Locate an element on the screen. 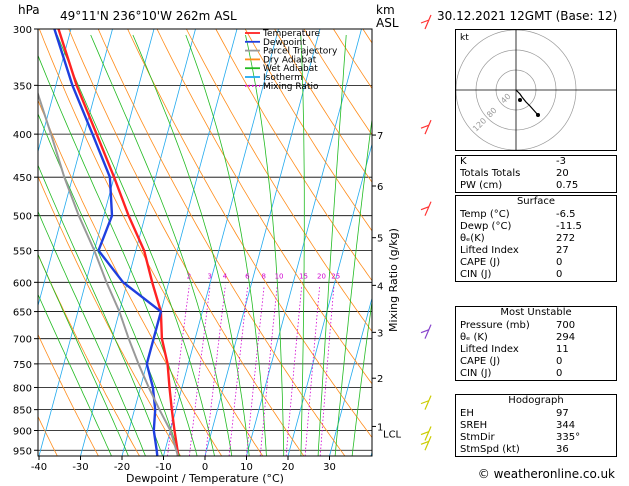 The height and width of the screenshot is (486, 629). stat-row: Totals Totals 20 is located at coordinates (536, 174).